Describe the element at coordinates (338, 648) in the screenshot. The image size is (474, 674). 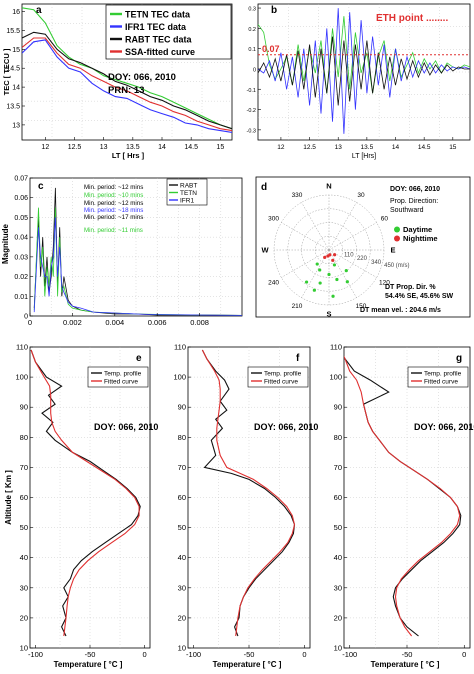
I see `y-tick-label: 10` at that location.